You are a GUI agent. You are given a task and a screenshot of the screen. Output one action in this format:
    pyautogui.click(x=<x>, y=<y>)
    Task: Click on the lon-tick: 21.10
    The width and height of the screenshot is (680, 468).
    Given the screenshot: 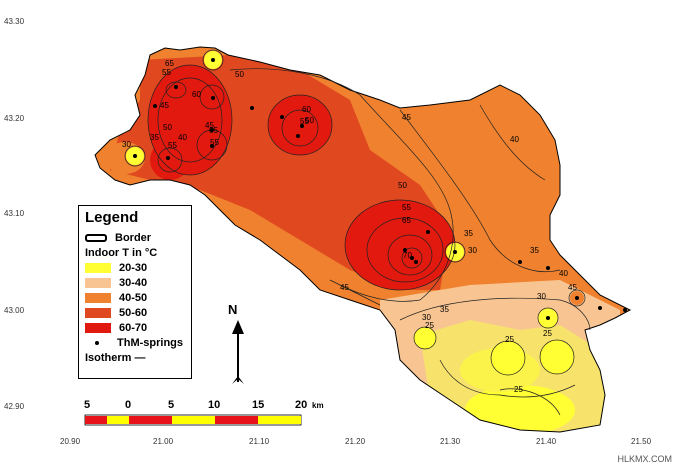 What is the action you would take?
    pyautogui.click(x=259, y=441)
    